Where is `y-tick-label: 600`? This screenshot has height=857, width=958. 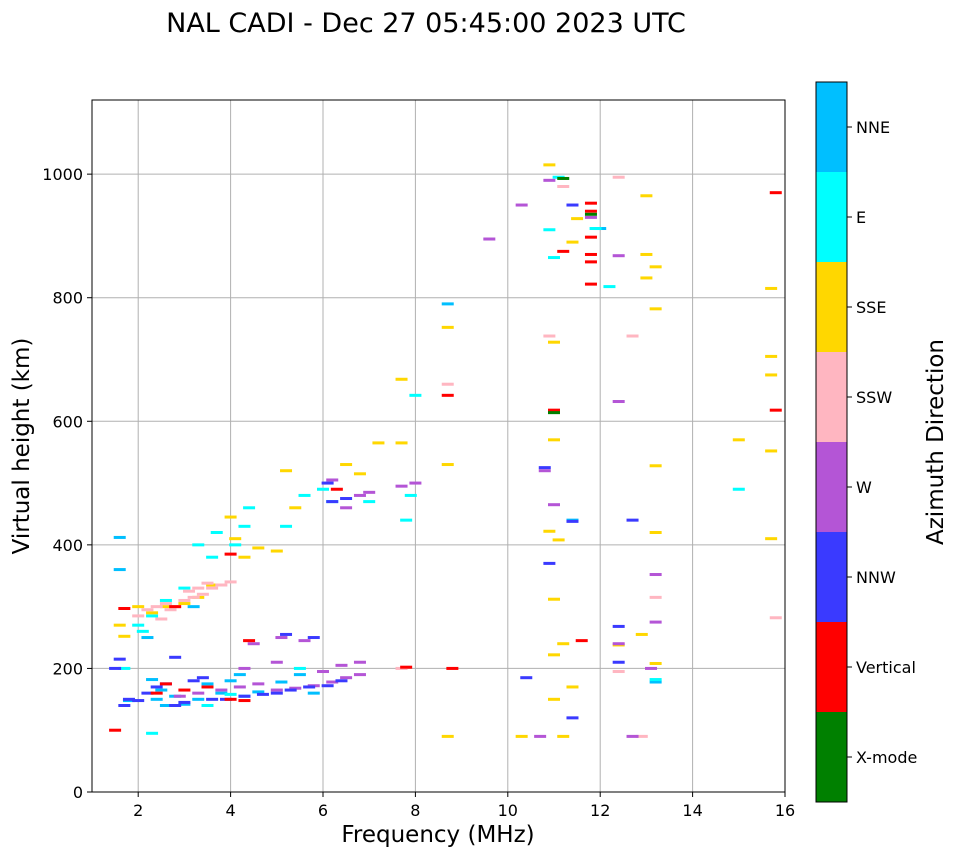 y-tick-label: 600 is located at coordinates (67, 421).